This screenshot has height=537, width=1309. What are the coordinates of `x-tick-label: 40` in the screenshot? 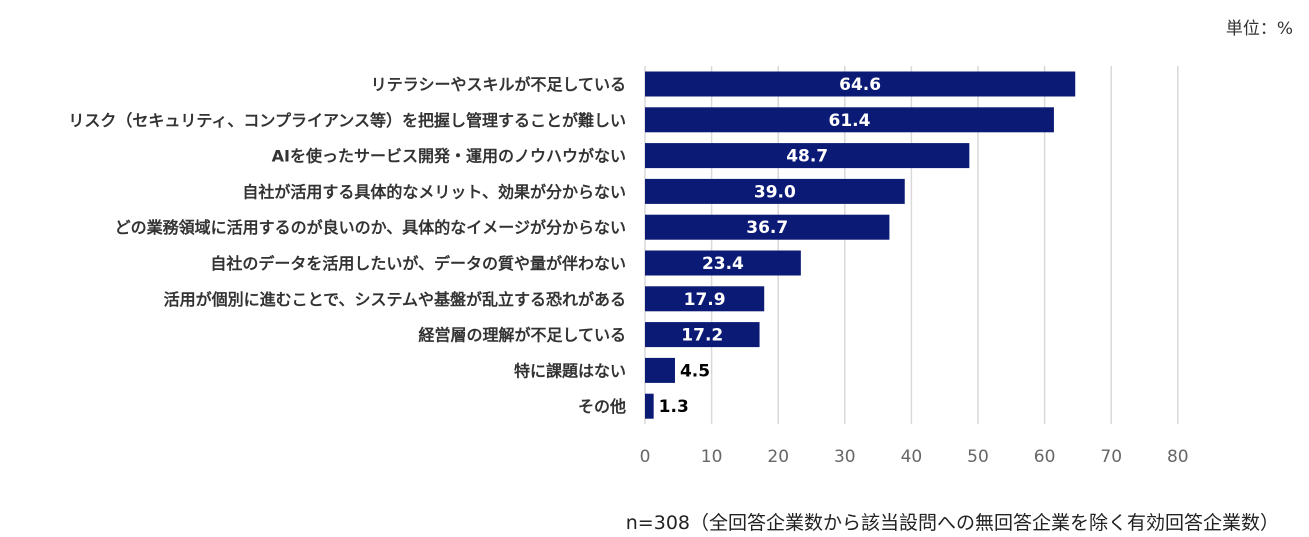 It's located at (912, 457).